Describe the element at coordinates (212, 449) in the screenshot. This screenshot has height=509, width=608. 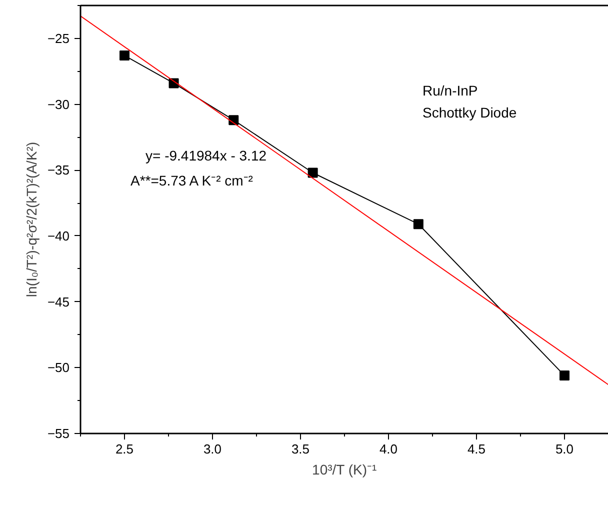
I see `x-tick-label: 3.0` at that location.